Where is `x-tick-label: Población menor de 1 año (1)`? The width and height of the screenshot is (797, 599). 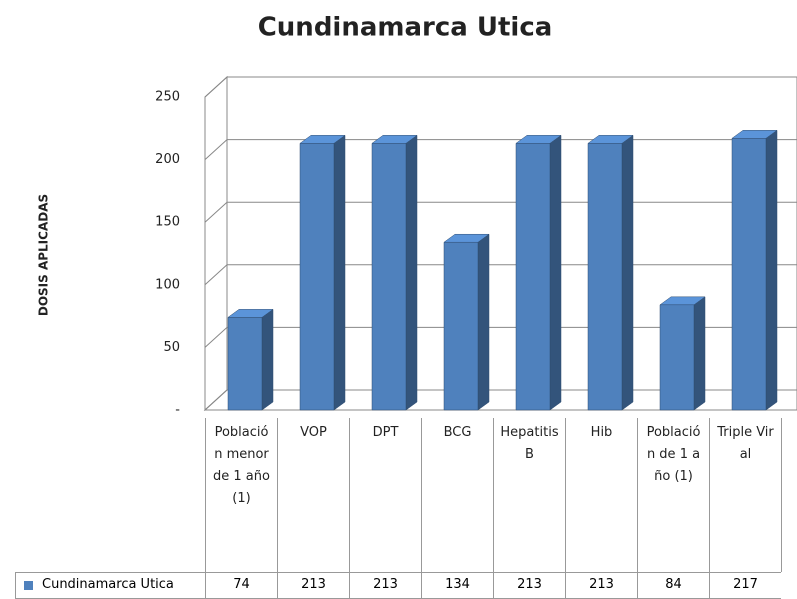 x-tick-label: Población menor de 1 año (1) is located at coordinates (241, 495).